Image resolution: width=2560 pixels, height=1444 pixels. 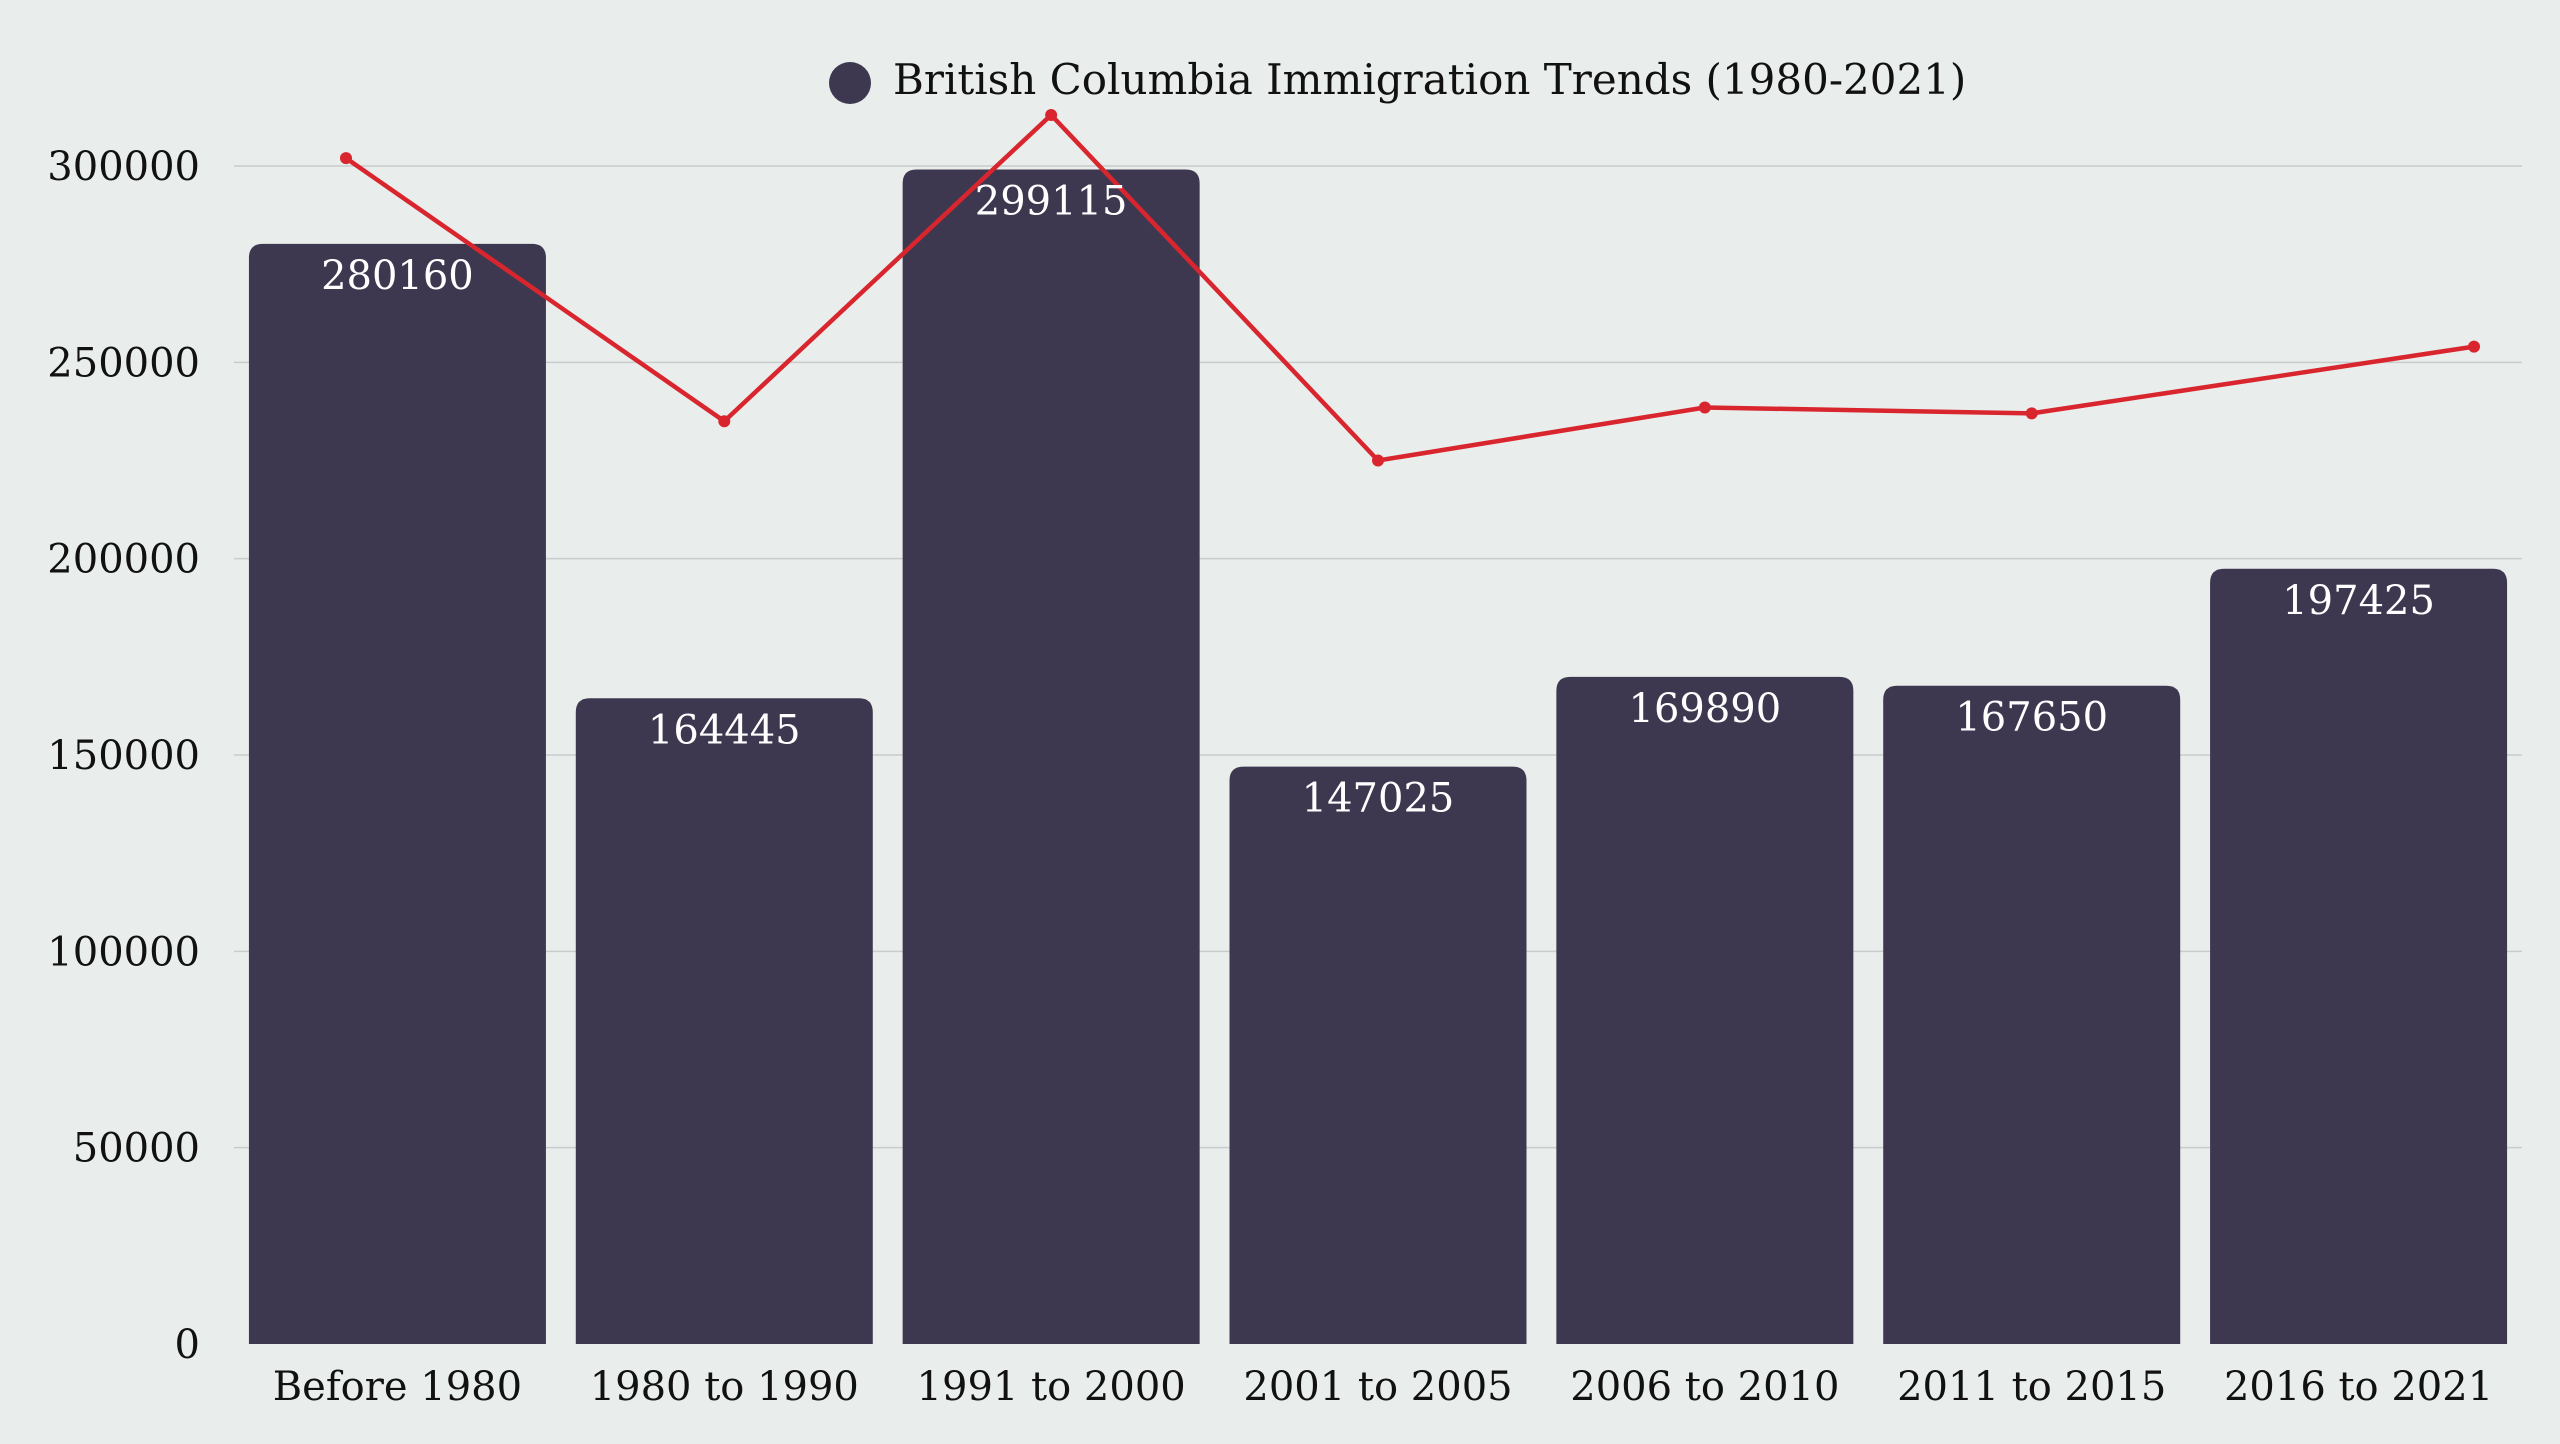 I want to click on x-tick-label: 1991 to 2000, so click(x=1051, y=1387).